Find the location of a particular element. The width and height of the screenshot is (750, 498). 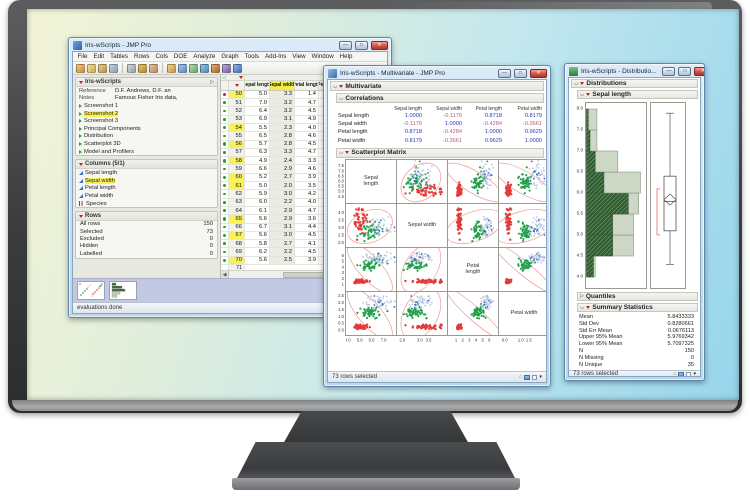

row-number-cell: 64 is located at coordinates (237, 210).